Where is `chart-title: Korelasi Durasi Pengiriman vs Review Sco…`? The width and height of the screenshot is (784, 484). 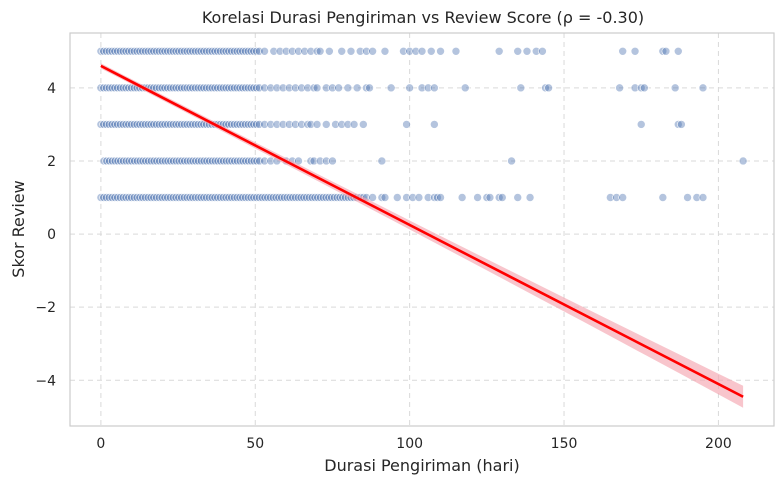
chart-title: Korelasi Durasi Pengiriman vs Review Sco… is located at coordinates (423, 17).